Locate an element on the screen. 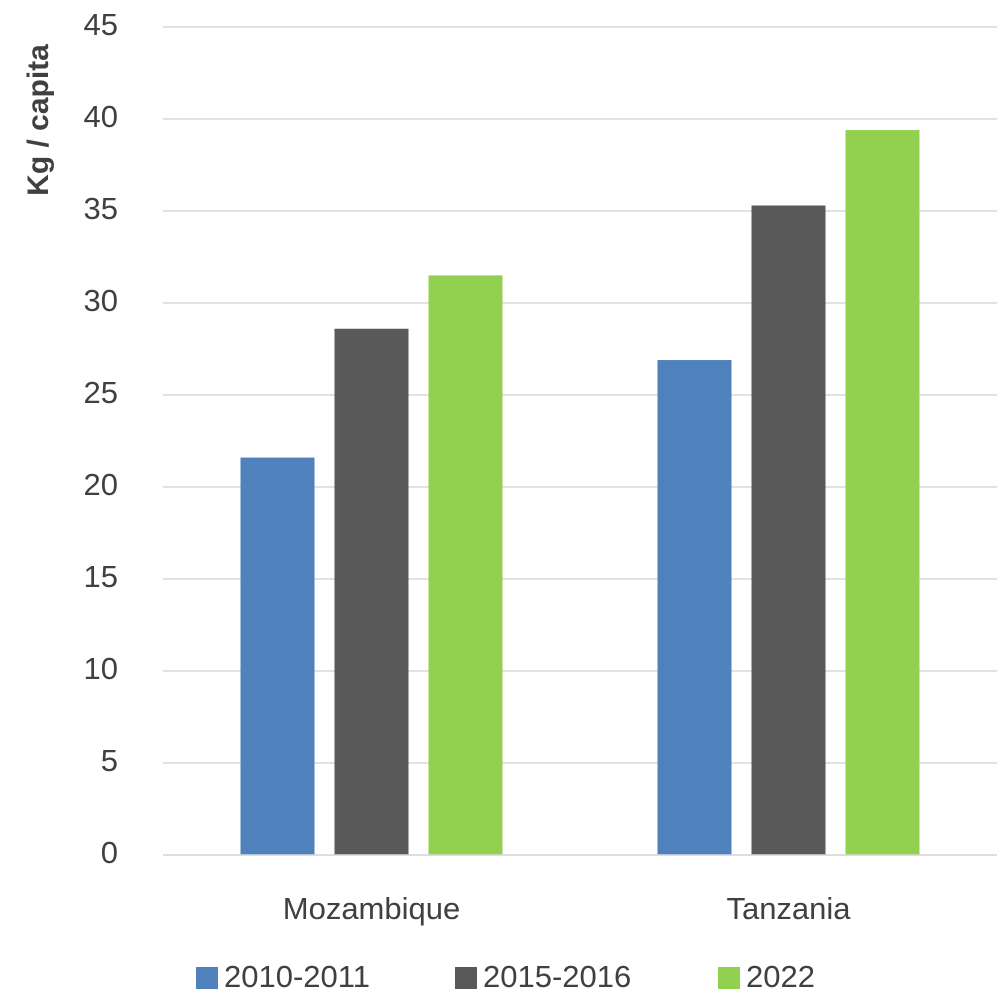  y-tick-label: 35 is located at coordinates (101, 208).